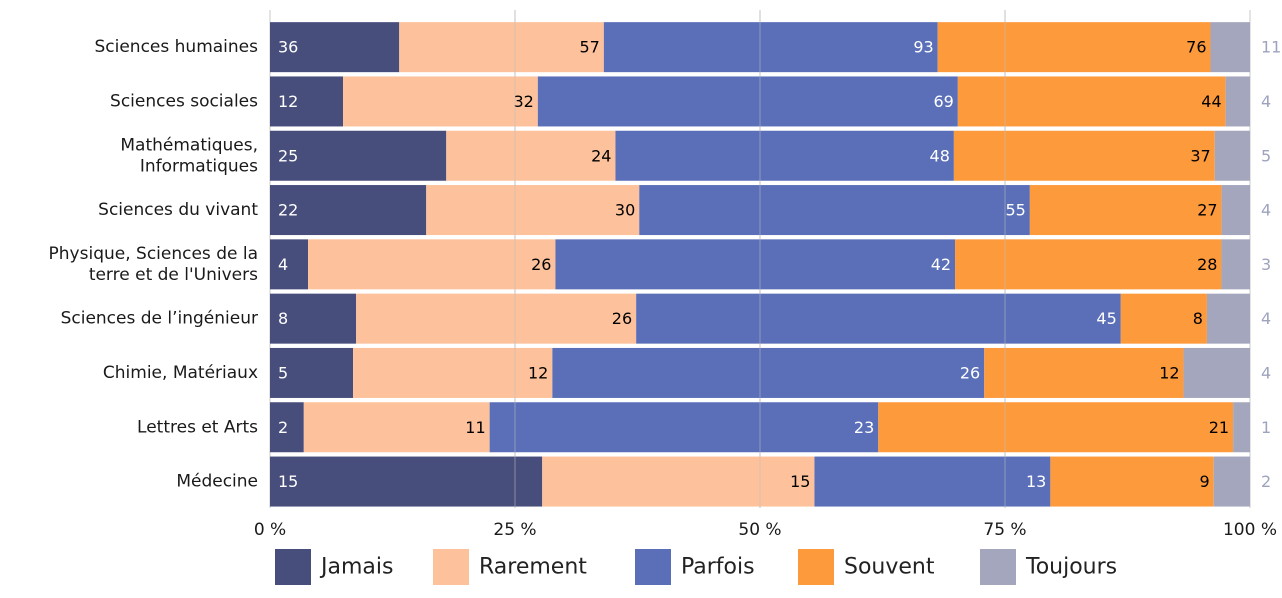 The width and height of the screenshot is (1282, 598). Describe the element at coordinates (217, 482) in the screenshot. I see `category-label: Médecine` at that location.